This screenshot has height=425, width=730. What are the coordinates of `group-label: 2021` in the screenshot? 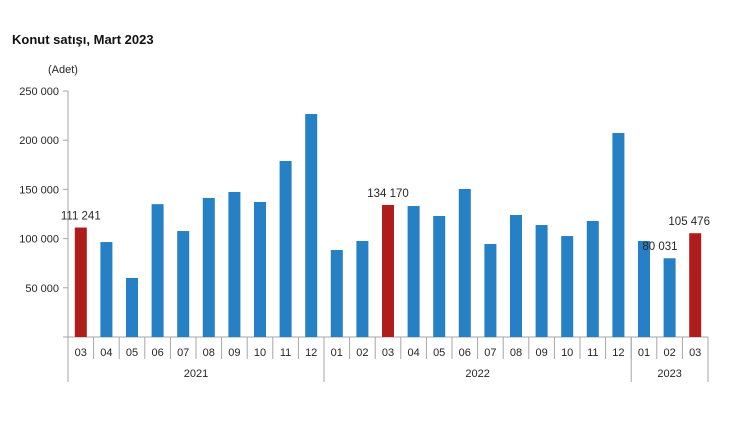 It's located at (196, 374).